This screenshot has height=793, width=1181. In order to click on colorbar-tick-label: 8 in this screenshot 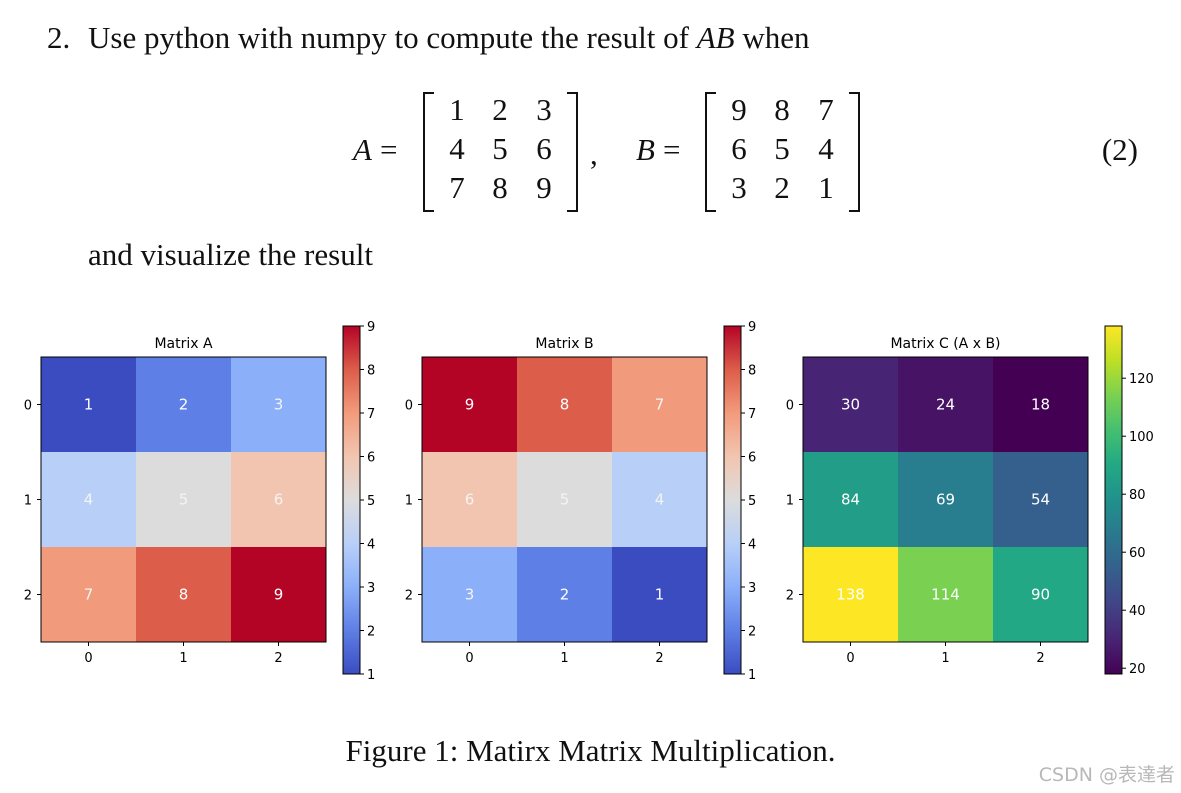, I will do `click(371, 371)`.